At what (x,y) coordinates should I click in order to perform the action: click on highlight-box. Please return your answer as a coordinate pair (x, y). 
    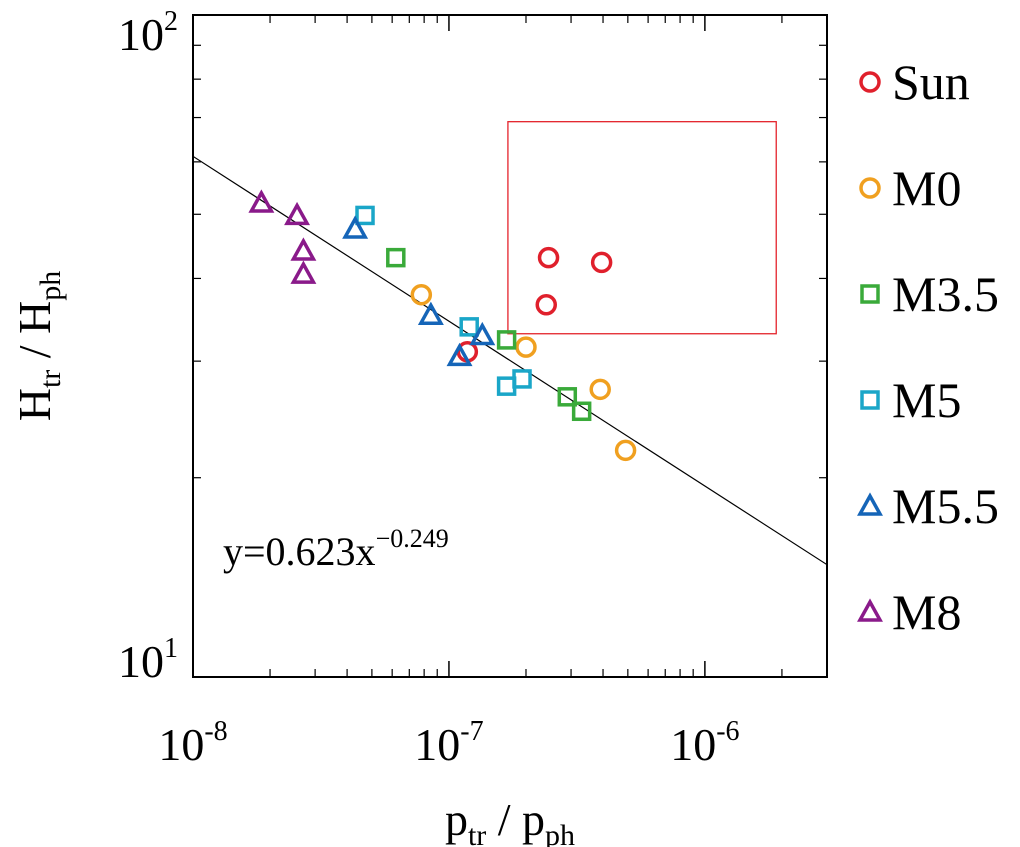
    Looking at the image, I should click on (642, 228).